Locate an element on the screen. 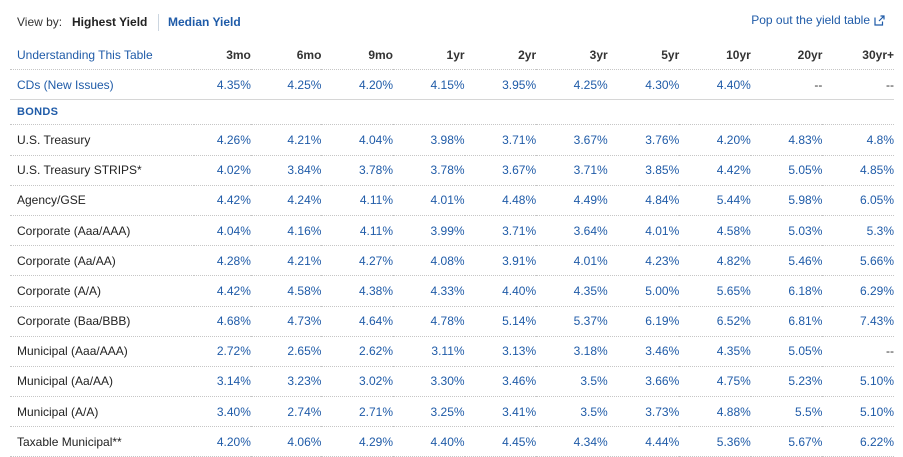  yield-cell: 4.11% is located at coordinates (357, 200).